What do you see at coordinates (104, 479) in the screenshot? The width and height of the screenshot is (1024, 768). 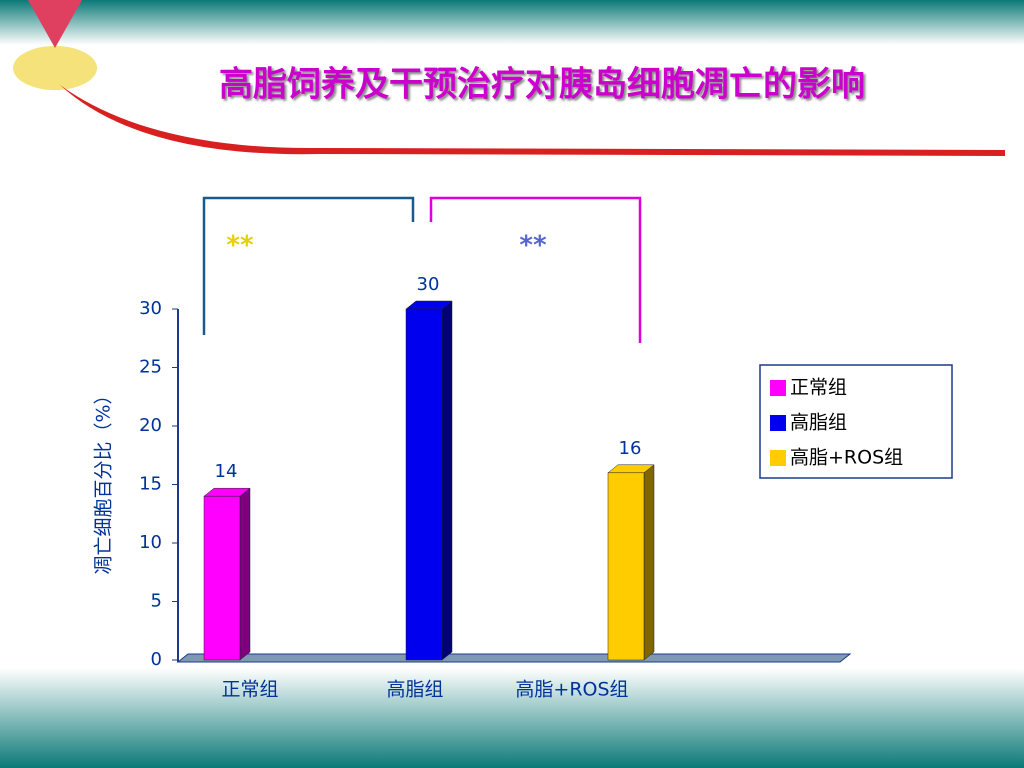 I see `y-axis-label: 凋亡细胞百分比（%）` at bounding box center [104, 479].